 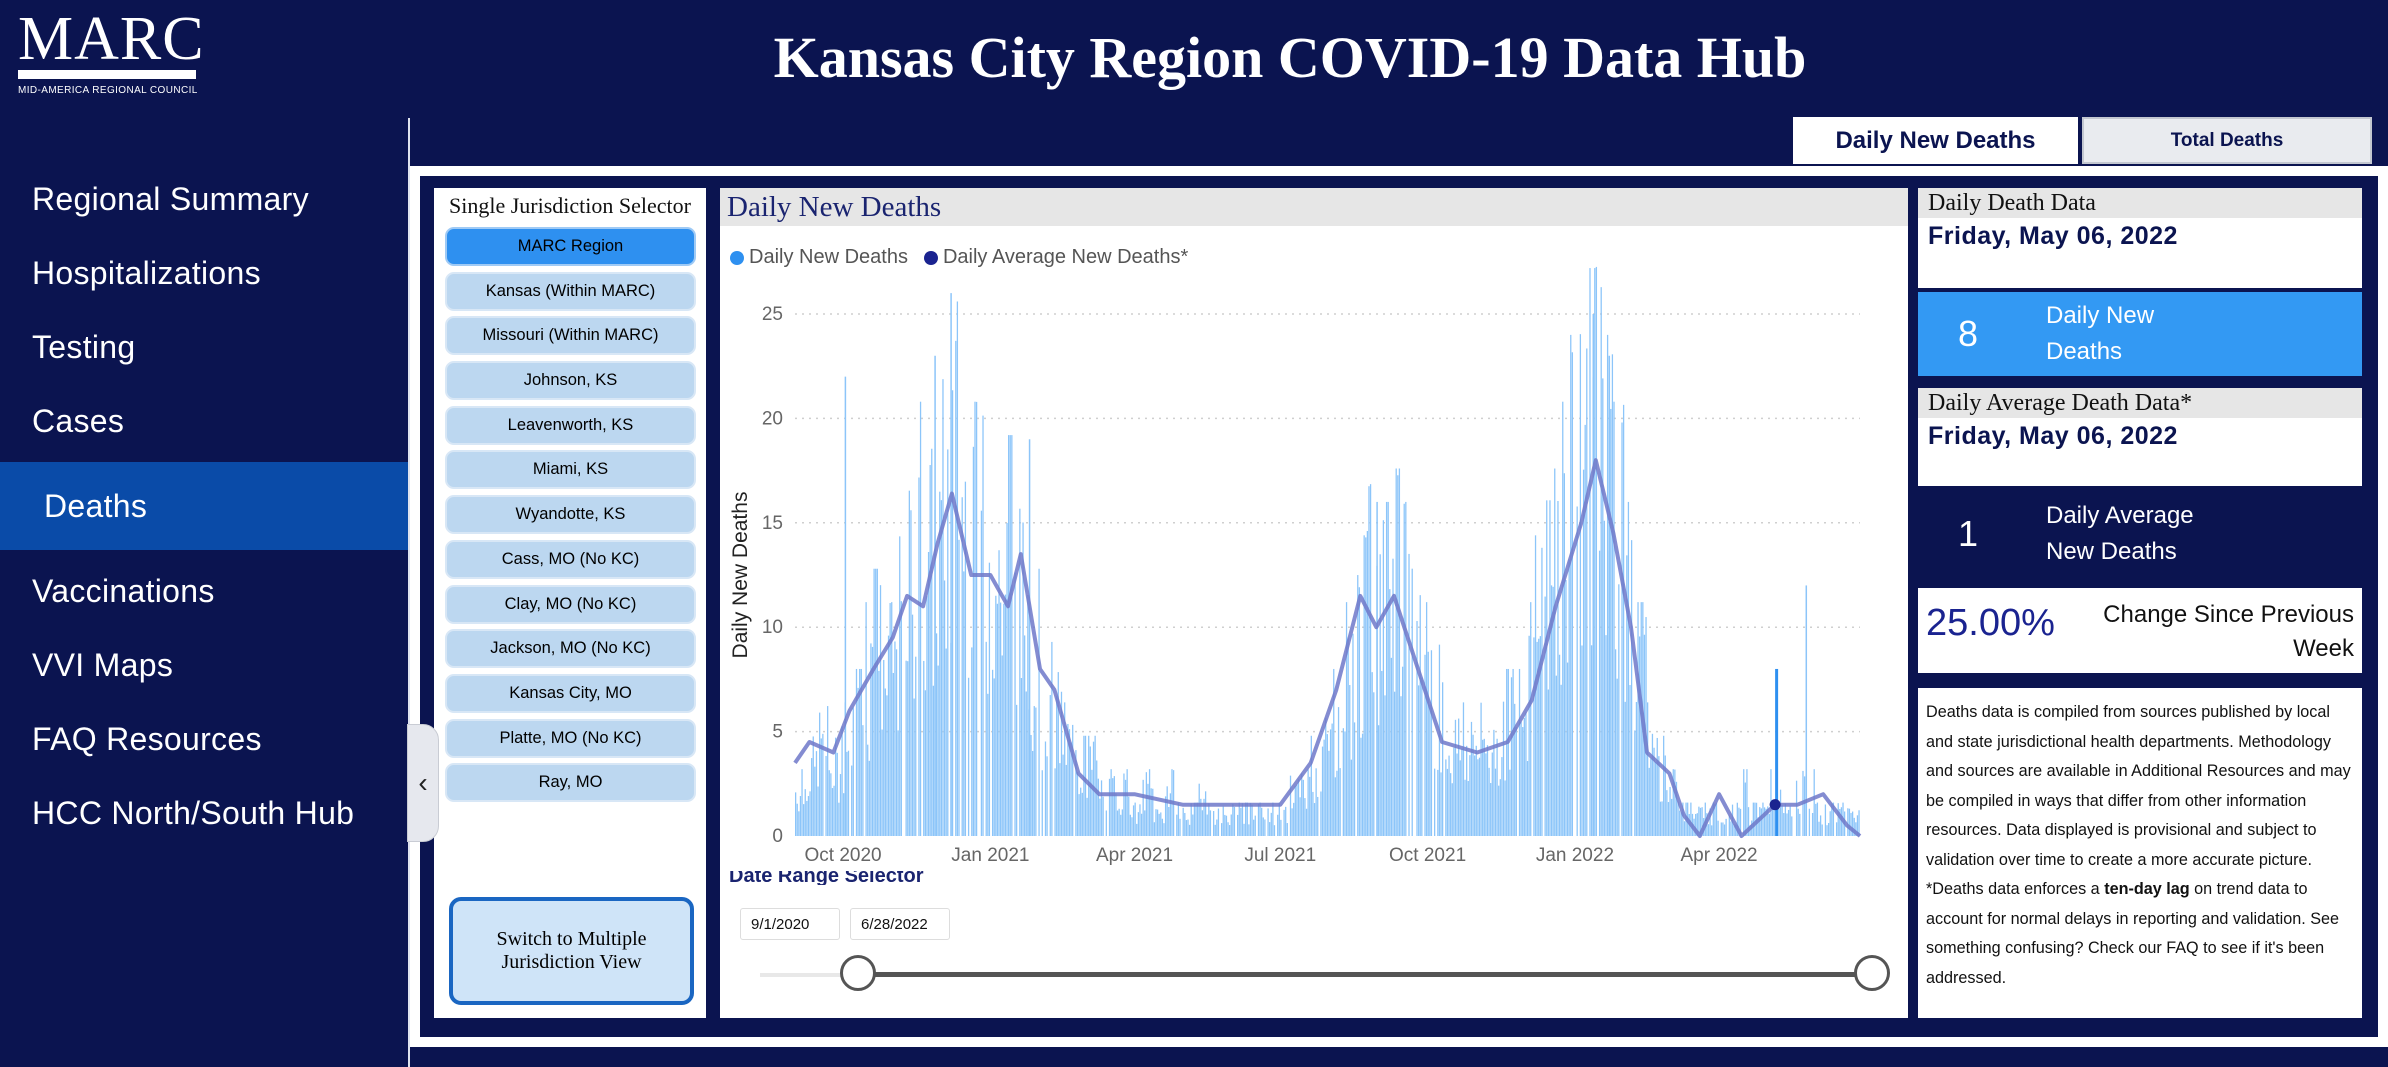 What do you see at coordinates (423, 783) in the screenshot?
I see `collapse-sidebar-button: ‹` at bounding box center [423, 783].